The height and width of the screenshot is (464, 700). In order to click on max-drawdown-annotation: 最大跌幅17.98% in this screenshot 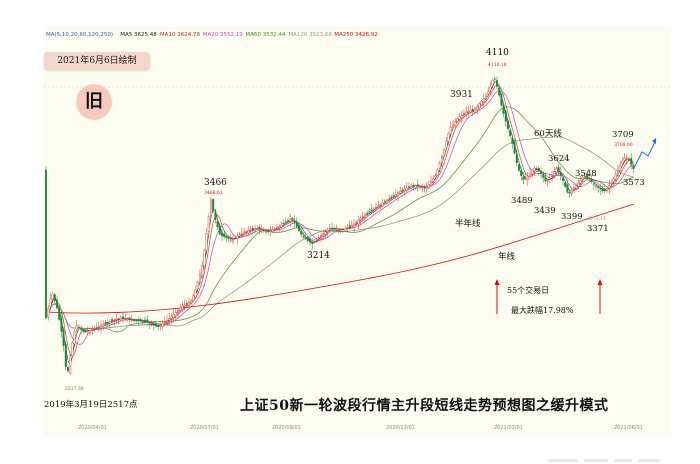, I will do `click(542, 310)`.